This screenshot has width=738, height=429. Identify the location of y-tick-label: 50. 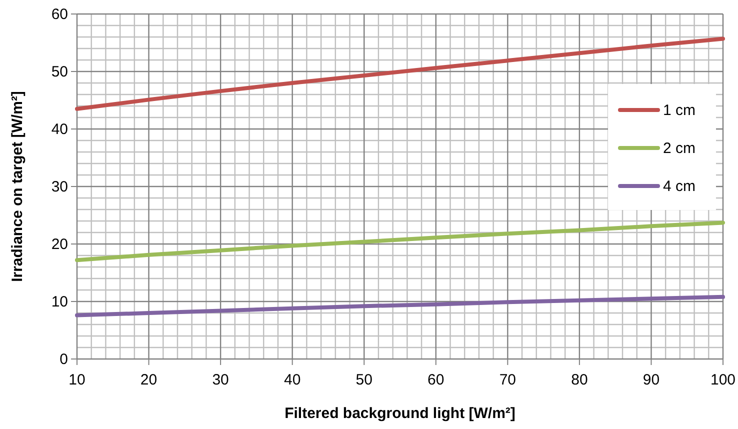
(59, 71).